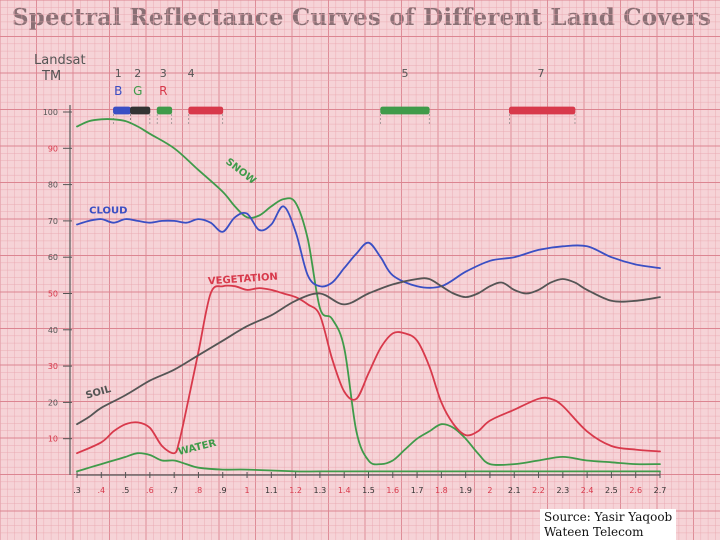  What do you see at coordinates (53, 148) in the screenshot?
I see `y-tick-label: 90` at bounding box center [53, 148].